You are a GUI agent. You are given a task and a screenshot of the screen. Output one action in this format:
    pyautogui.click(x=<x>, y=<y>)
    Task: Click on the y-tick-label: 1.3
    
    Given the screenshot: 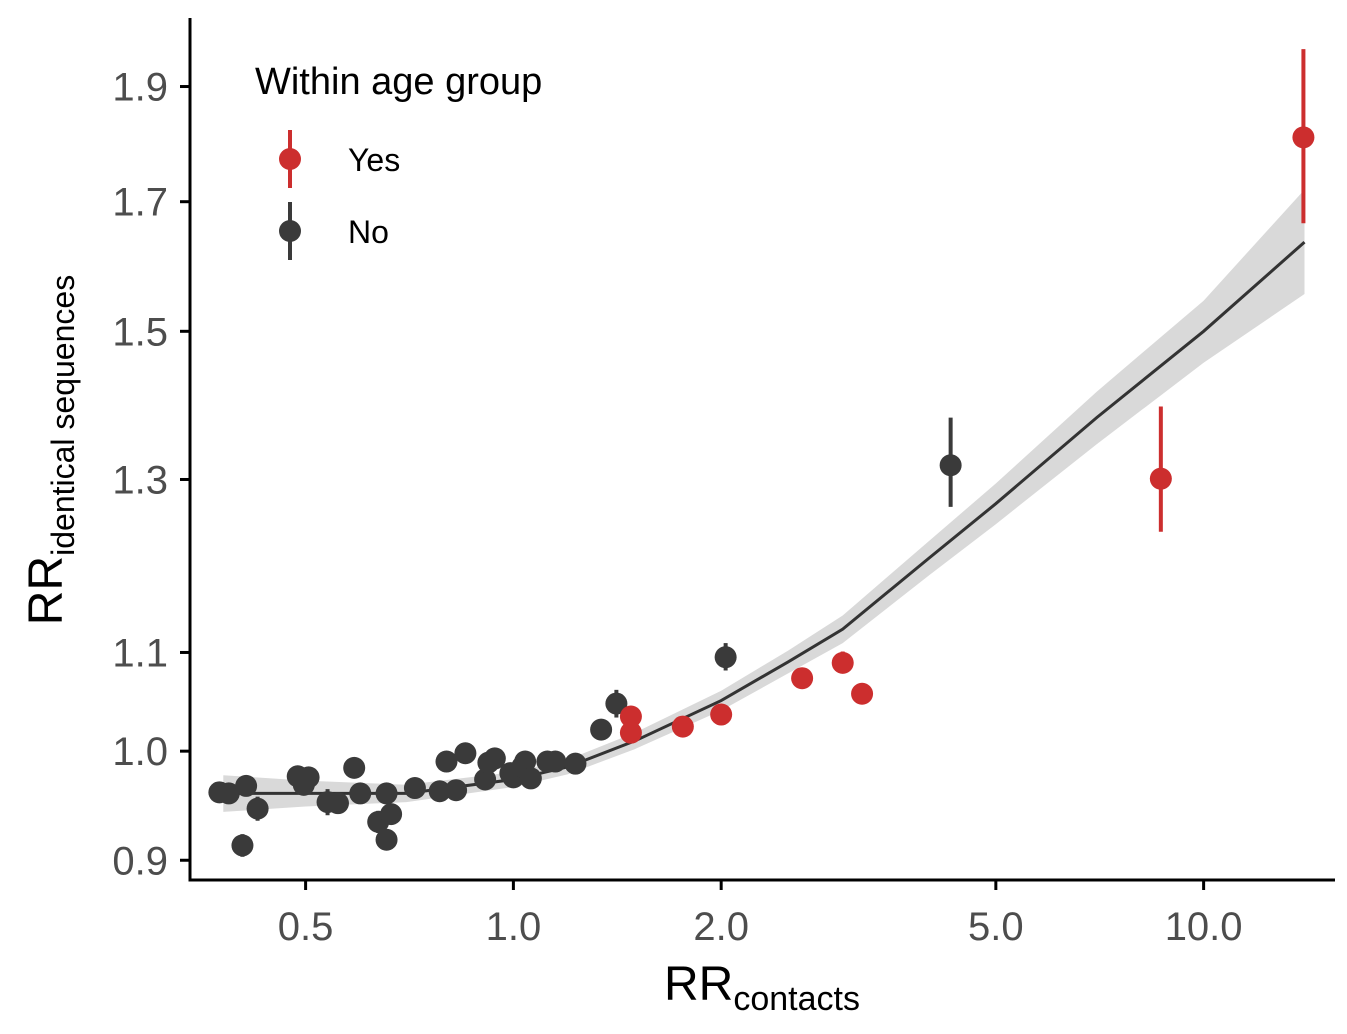 What is the action you would take?
    pyautogui.click(x=140, y=480)
    